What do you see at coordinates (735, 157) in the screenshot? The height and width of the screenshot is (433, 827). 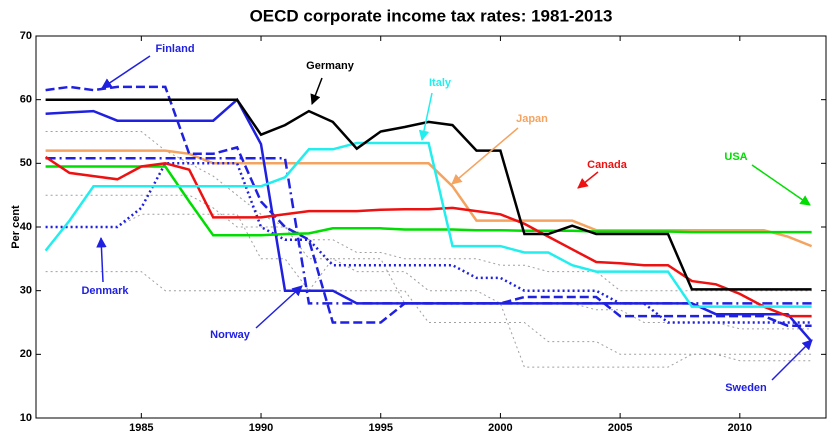 I see `series-label: USA` at bounding box center [735, 157].